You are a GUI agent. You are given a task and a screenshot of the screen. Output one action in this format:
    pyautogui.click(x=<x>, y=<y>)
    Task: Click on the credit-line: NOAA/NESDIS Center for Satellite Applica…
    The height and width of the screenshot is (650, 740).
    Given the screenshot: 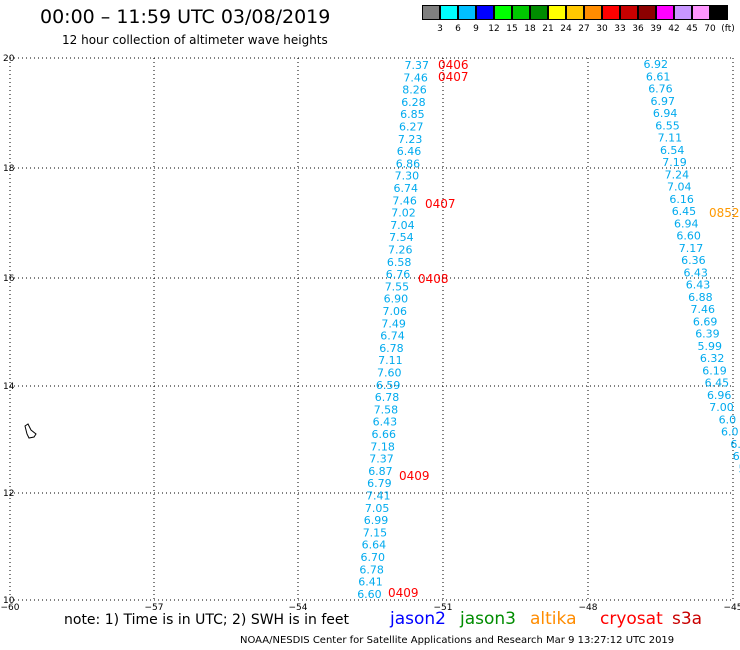 What is the action you would take?
    pyautogui.click(x=457, y=640)
    